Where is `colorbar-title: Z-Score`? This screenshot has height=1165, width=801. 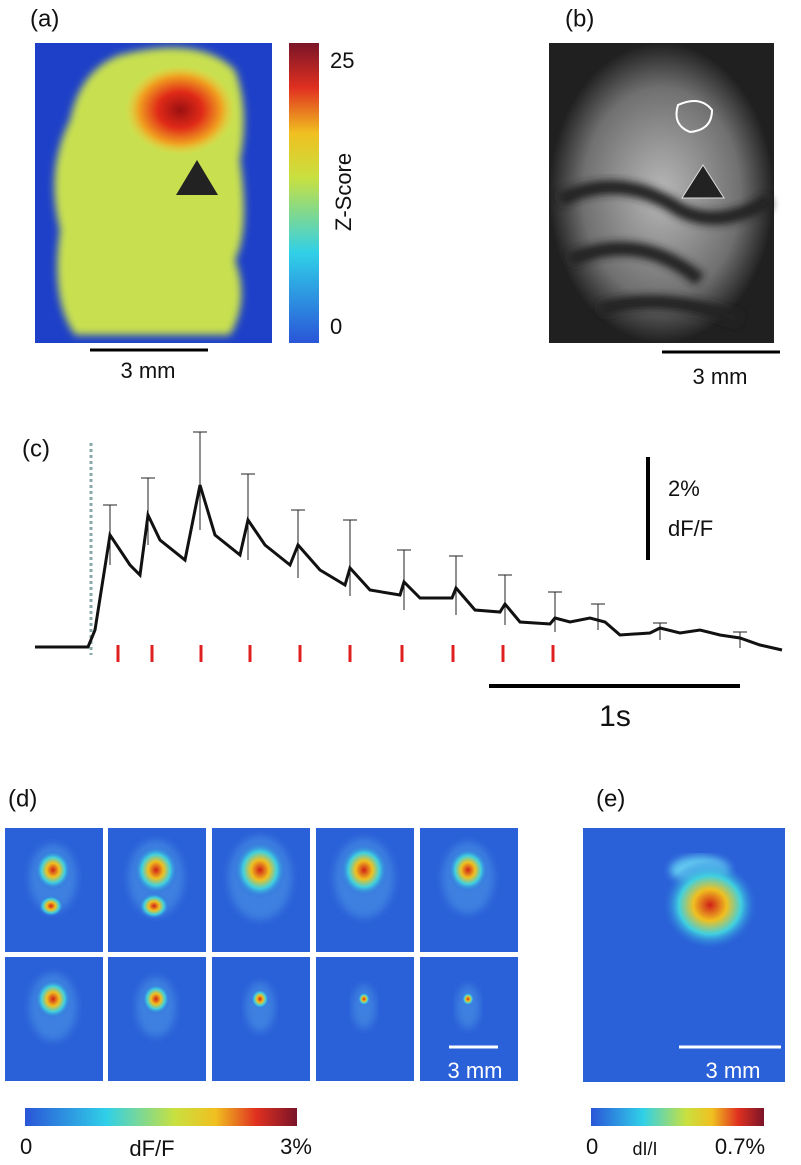 colorbar-title: Z-Score is located at coordinates (343, 192).